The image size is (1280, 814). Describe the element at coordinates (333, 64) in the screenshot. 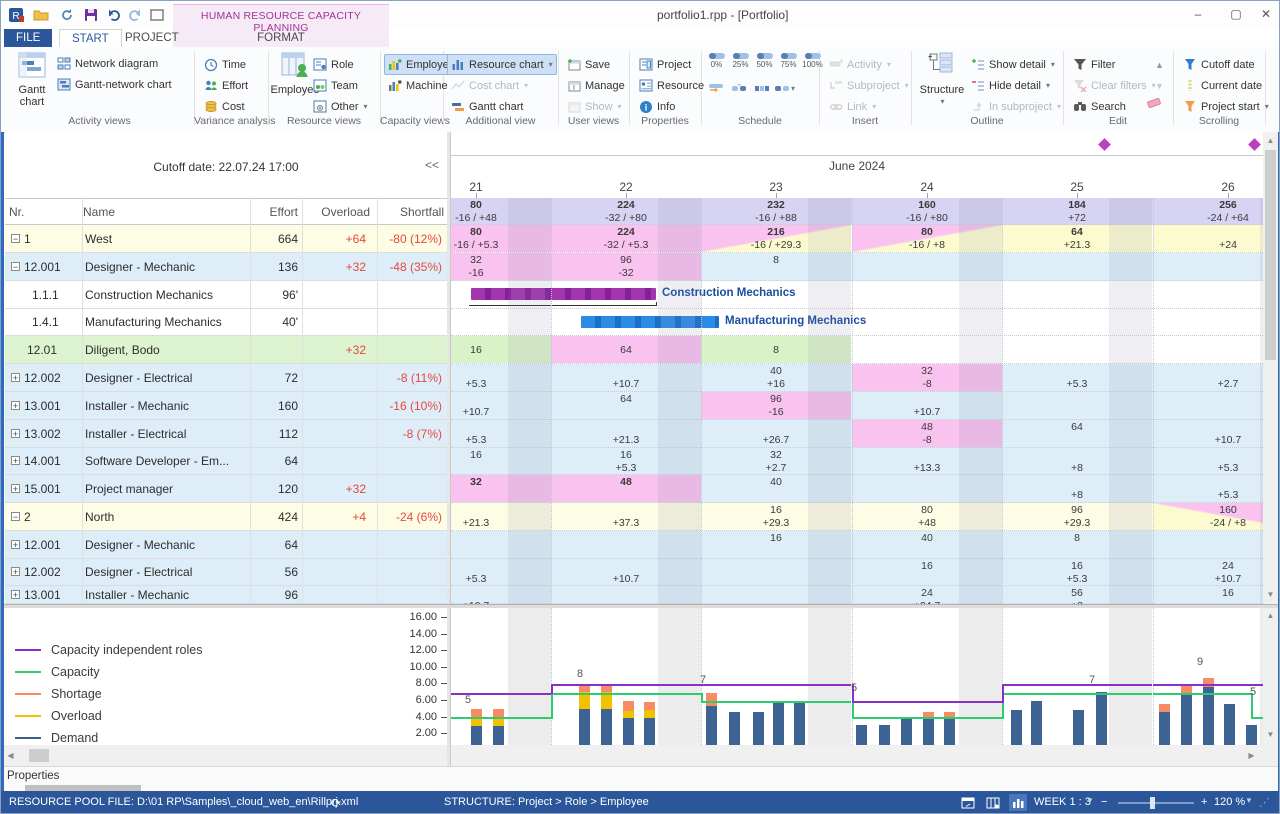

I see `role-button: Role` at that location.